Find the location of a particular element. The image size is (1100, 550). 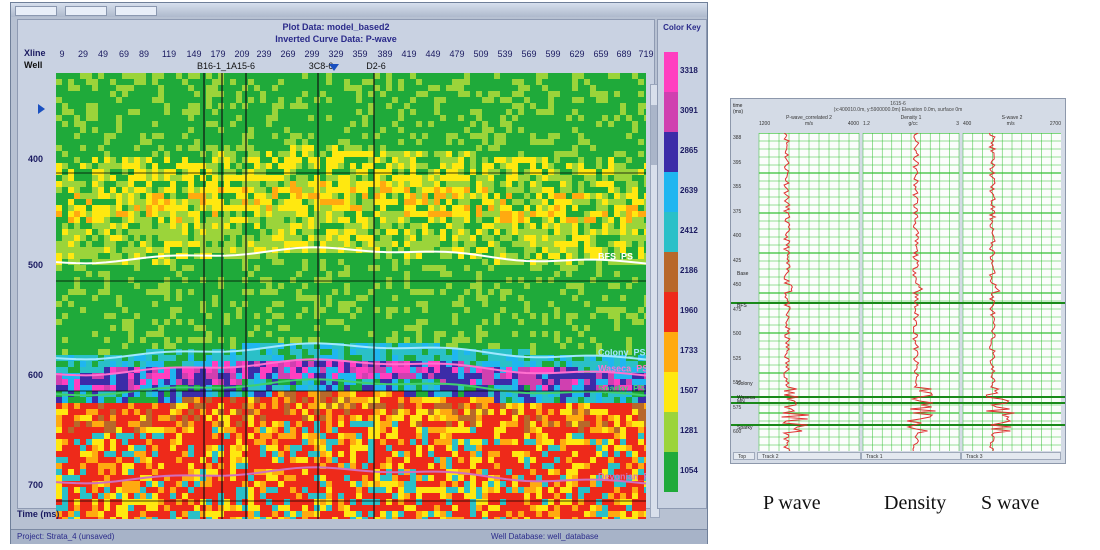

current-time-marker-icon is located at coordinates (41, 109).